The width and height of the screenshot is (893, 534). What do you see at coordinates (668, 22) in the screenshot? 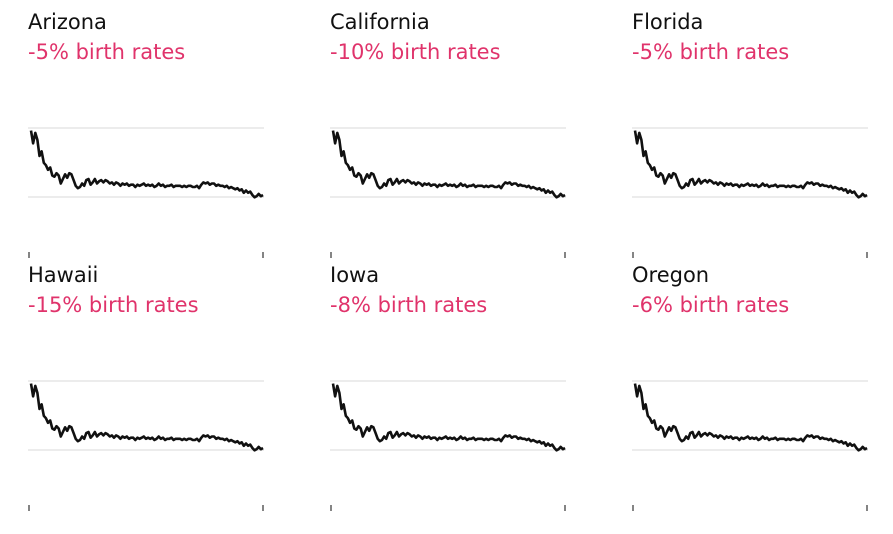
I see `chart-title: Florida` at bounding box center [668, 22].